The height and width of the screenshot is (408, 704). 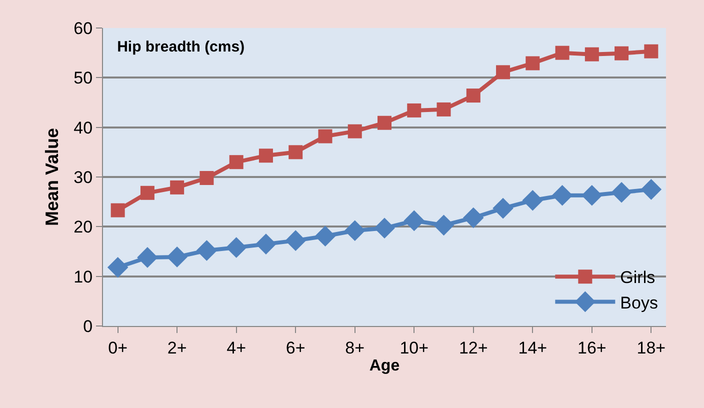 I want to click on y-tick-label: 60, so click(x=83, y=28).